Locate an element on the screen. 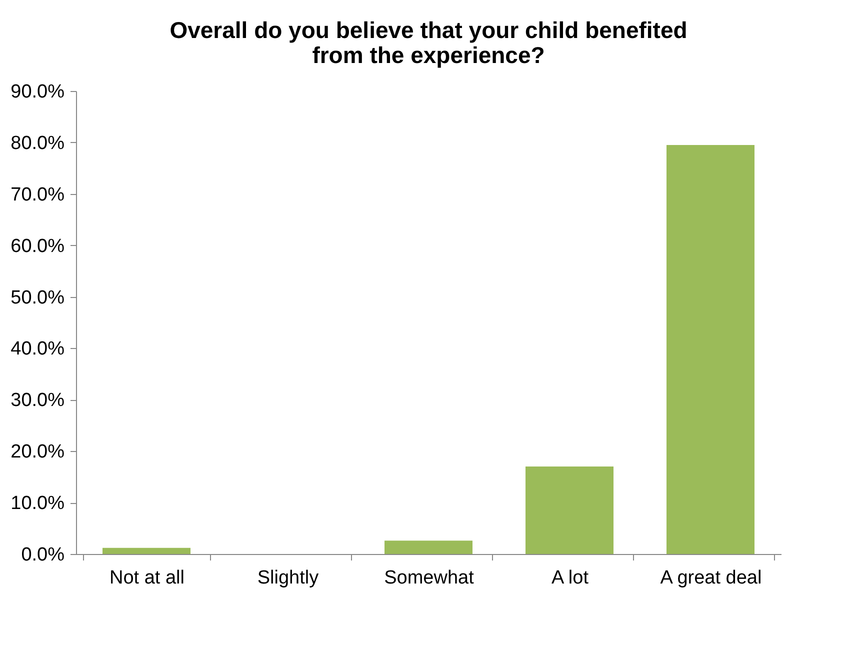  x-tick-label: A lot is located at coordinates (571, 578).